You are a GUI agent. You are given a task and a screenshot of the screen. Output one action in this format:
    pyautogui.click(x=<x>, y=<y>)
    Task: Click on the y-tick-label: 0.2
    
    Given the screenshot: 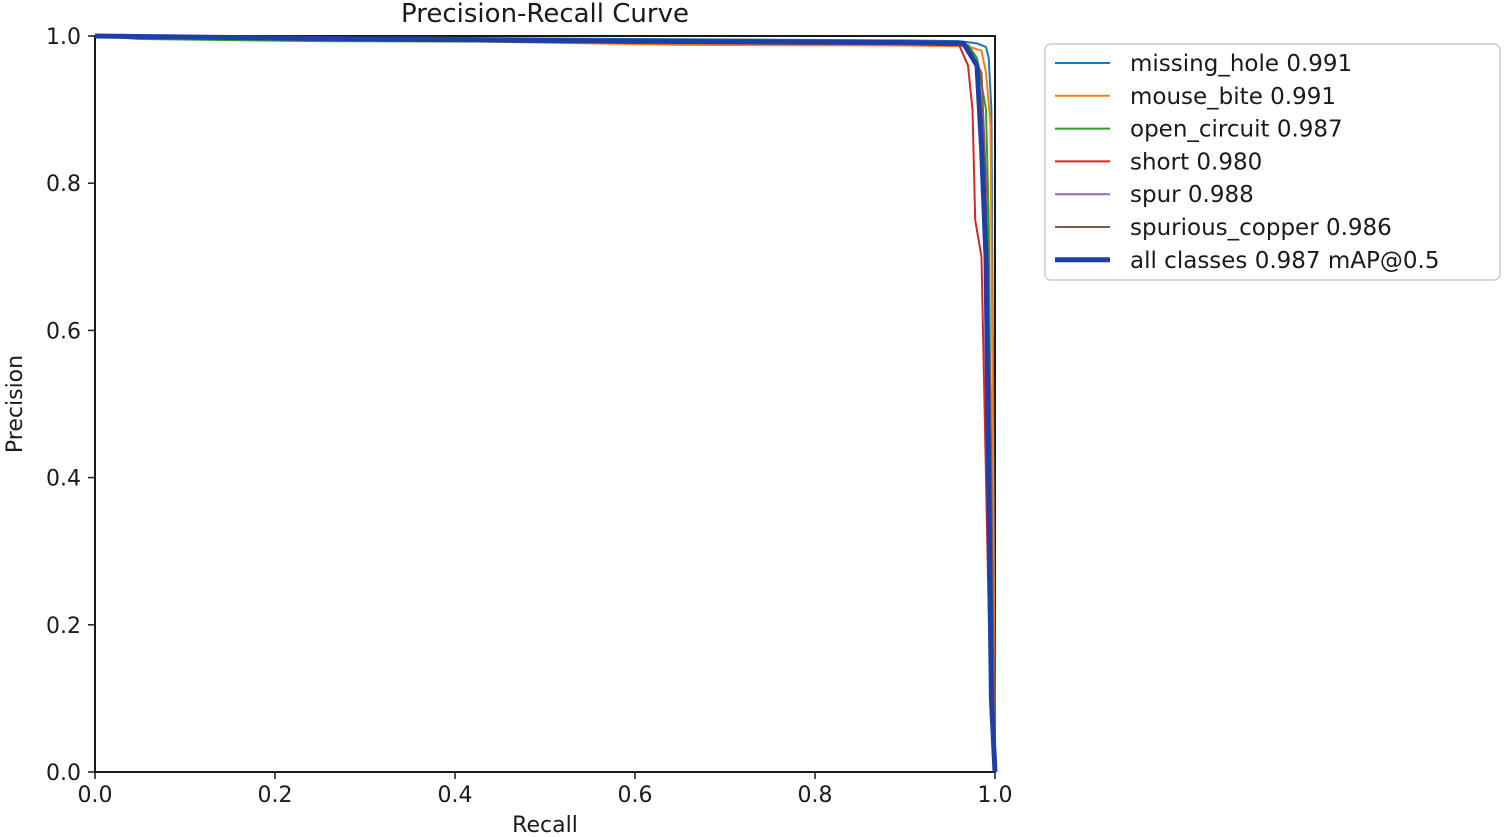 What is the action you would take?
    pyautogui.click(x=63, y=626)
    